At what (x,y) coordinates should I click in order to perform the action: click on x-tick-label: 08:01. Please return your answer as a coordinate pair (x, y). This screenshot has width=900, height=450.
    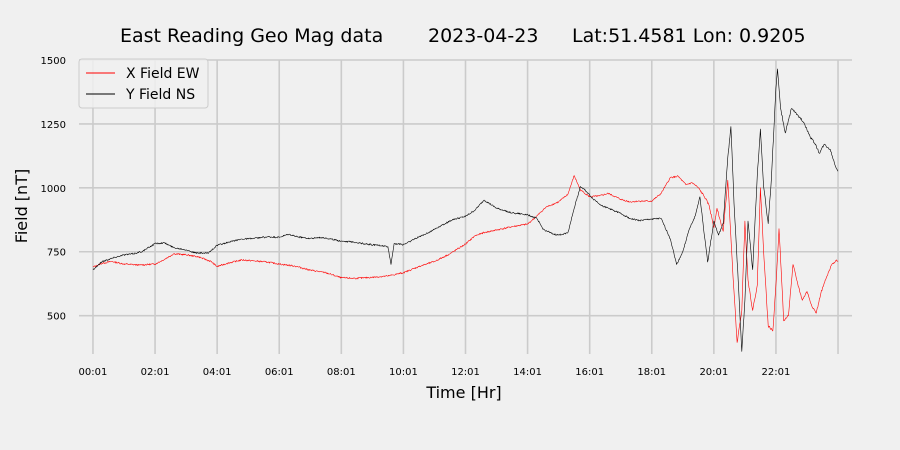
    Looking at the image, I should click on (341, 372).